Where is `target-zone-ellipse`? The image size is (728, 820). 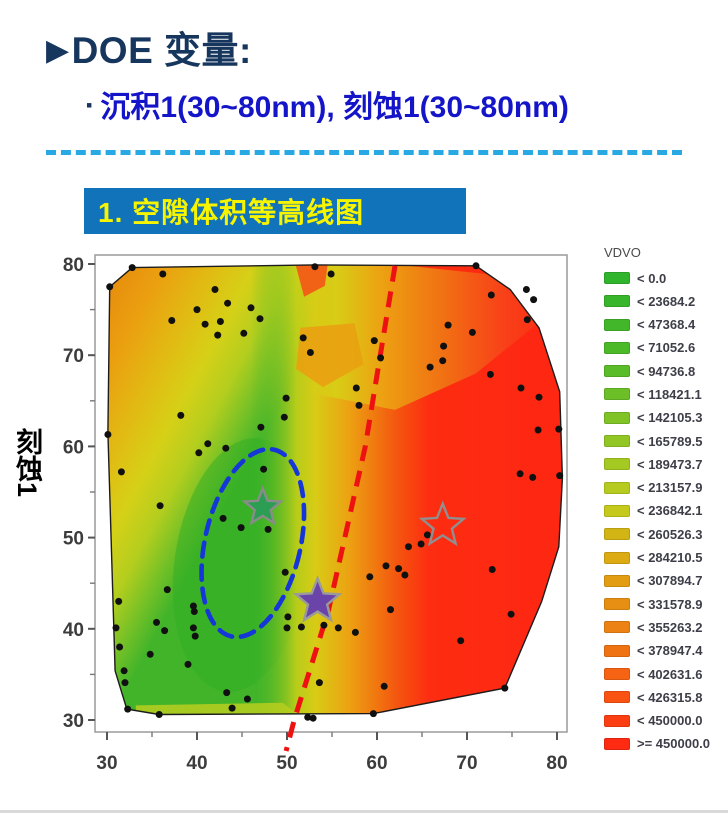
target-zone-ellipse is located at coordinates (253, 543).